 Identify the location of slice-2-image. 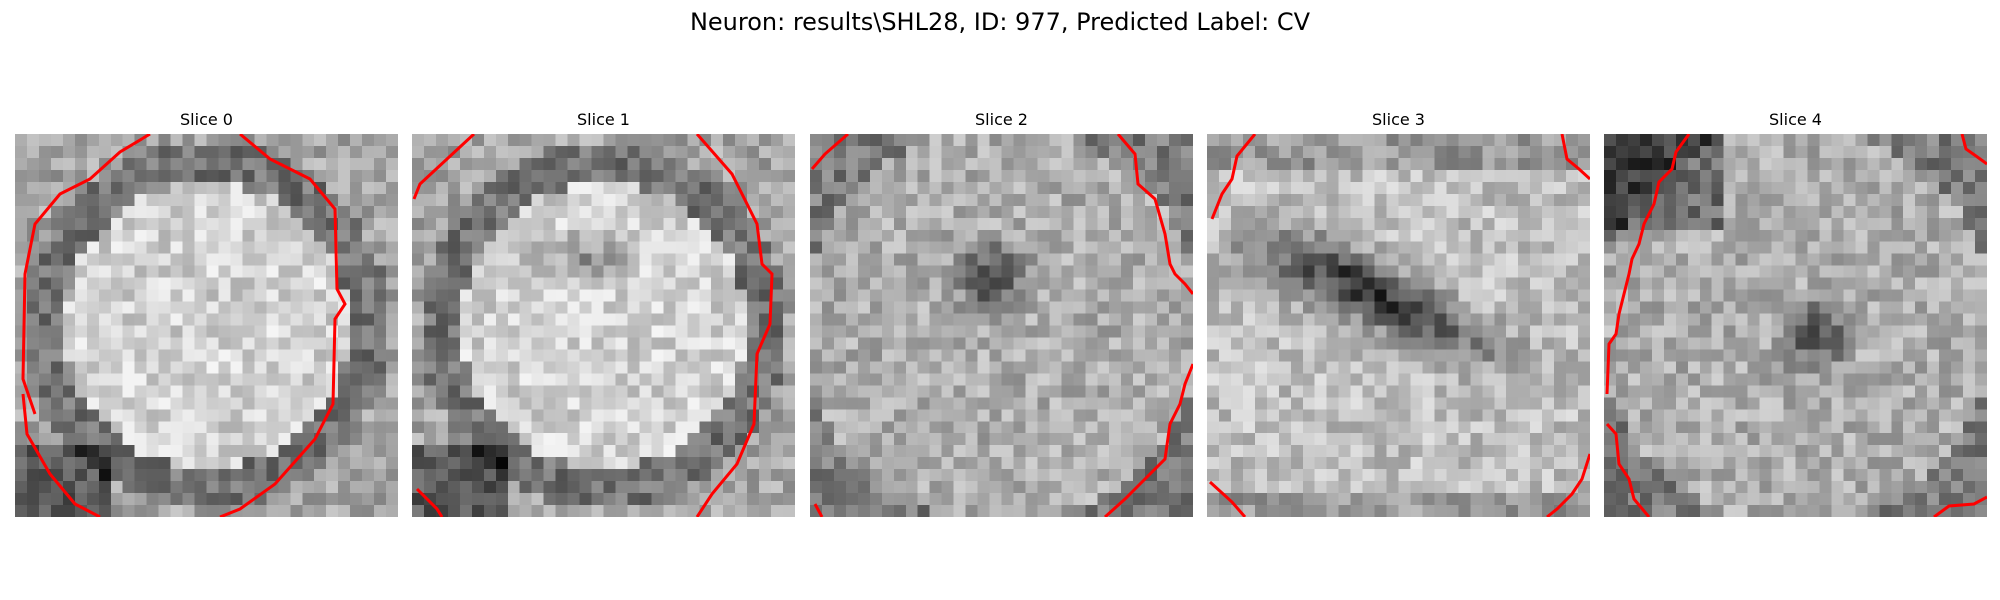
(1001, 325).